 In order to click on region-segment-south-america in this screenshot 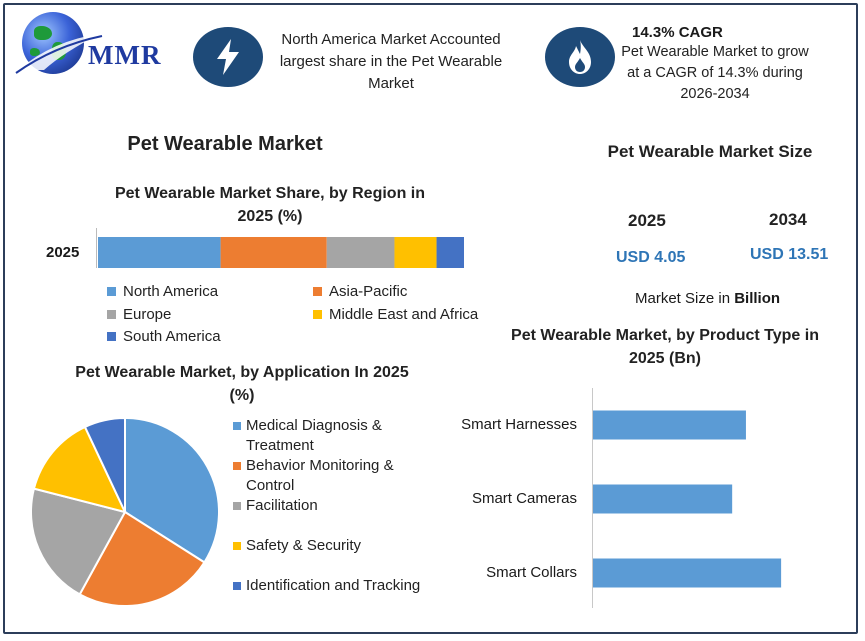, I will do `click(450, 252)`.